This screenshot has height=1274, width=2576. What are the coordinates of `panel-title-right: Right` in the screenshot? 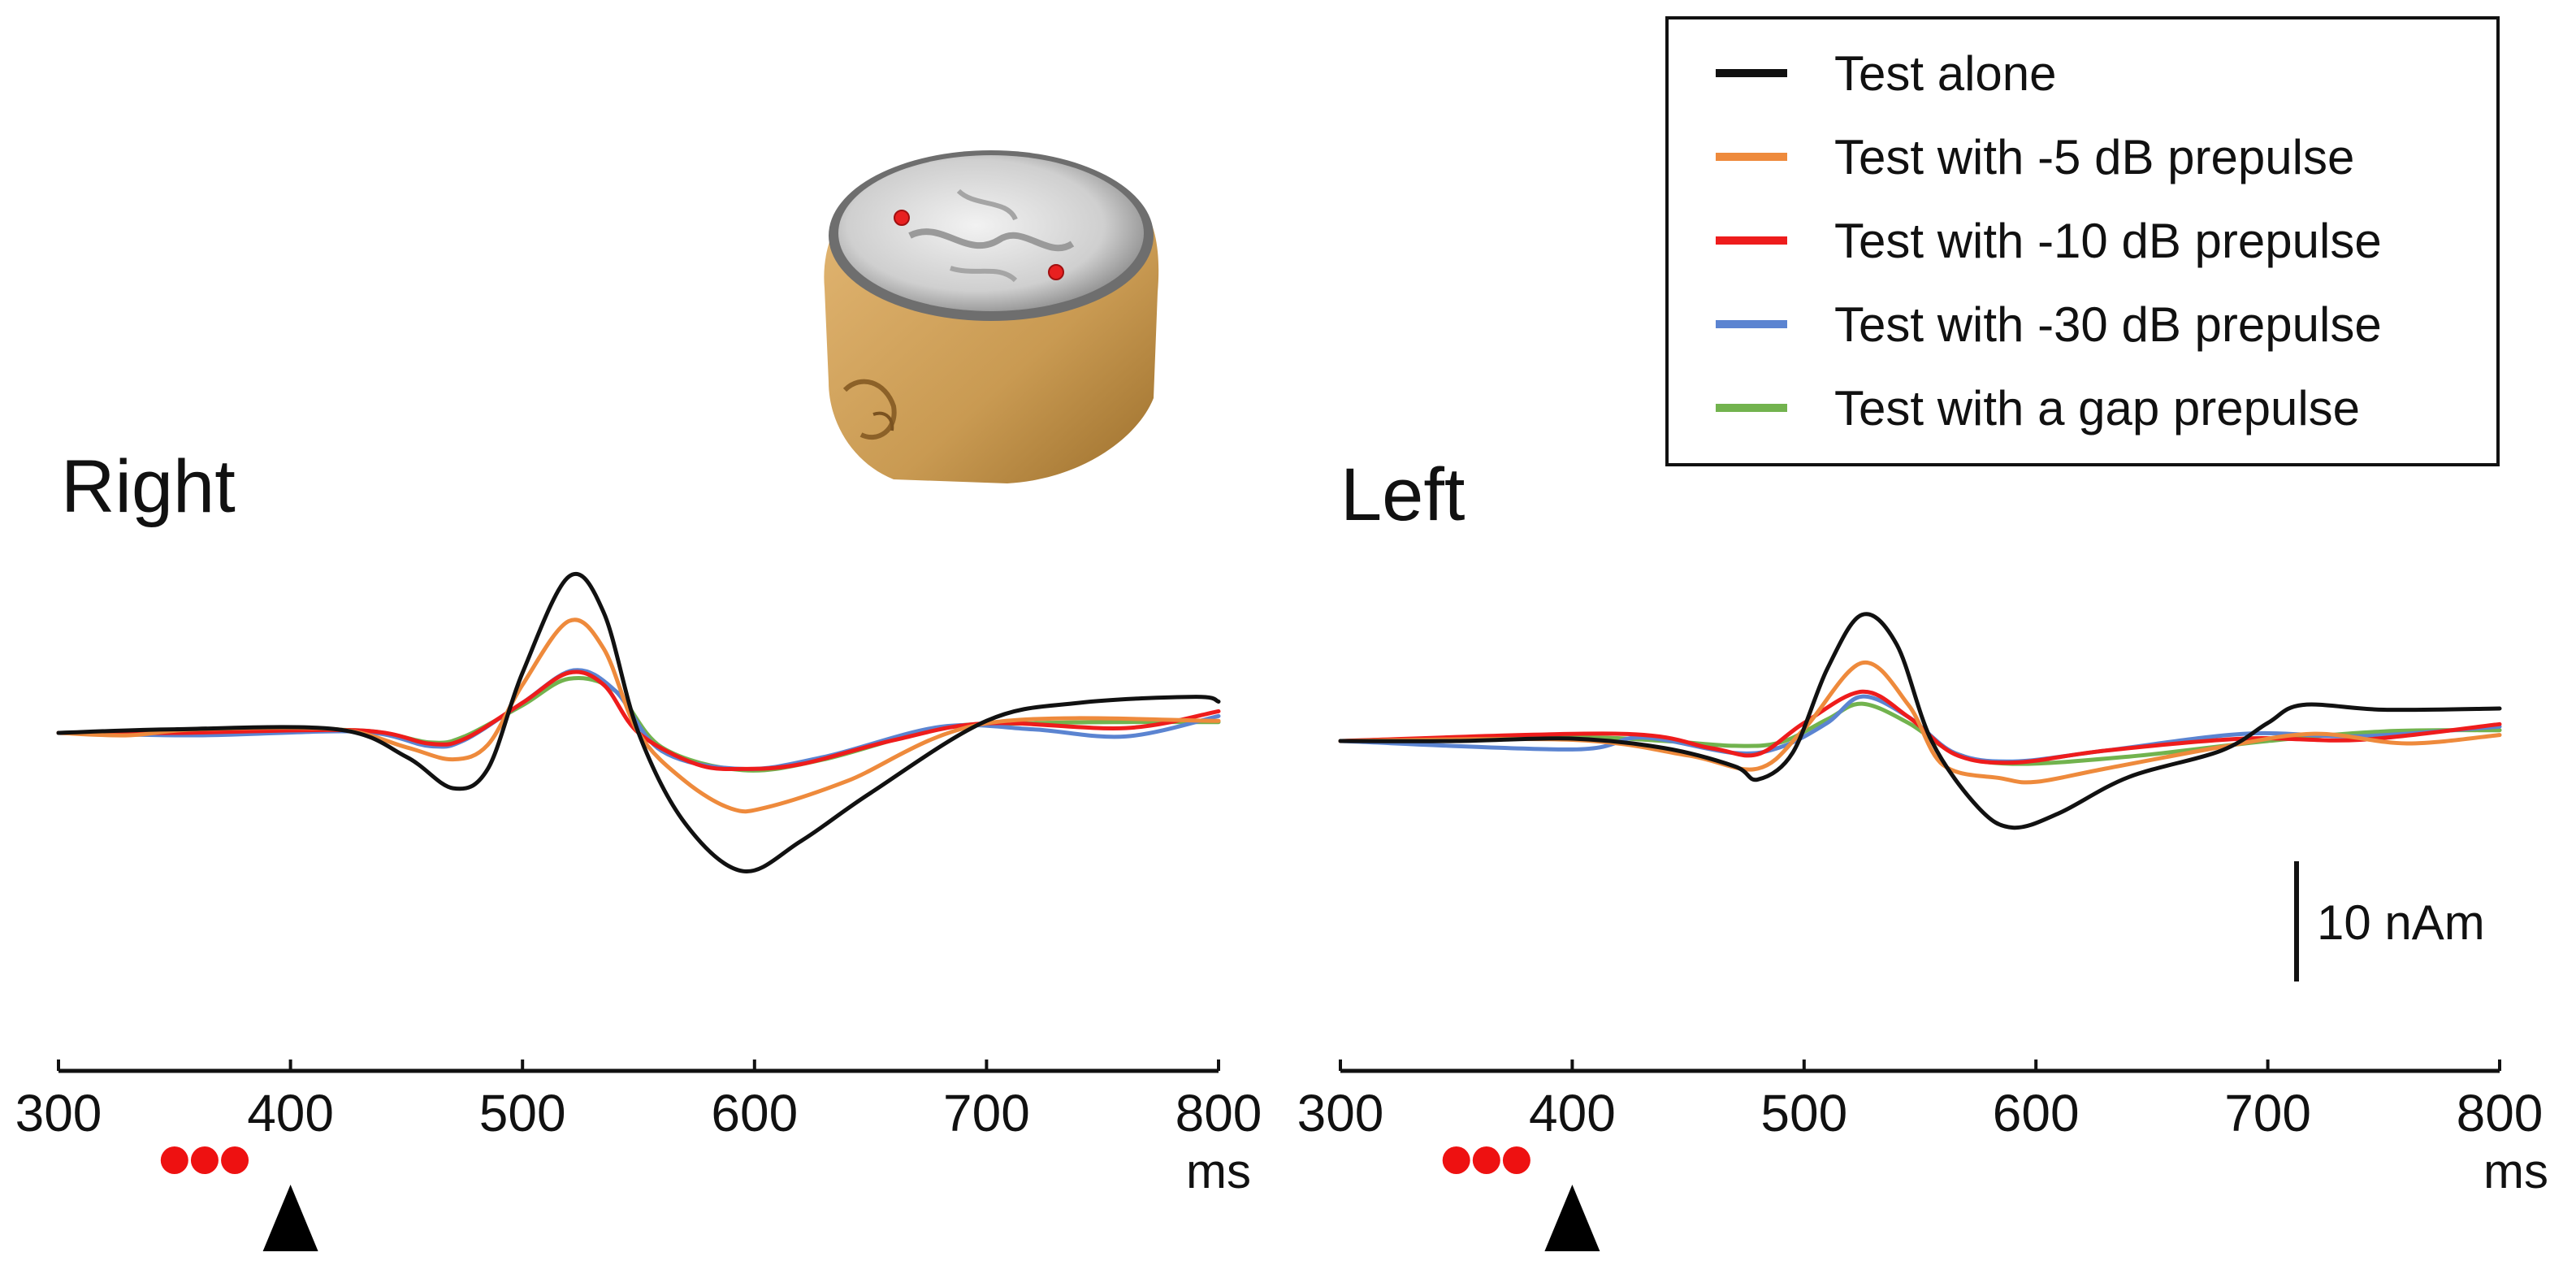 It's located at (148, 487).